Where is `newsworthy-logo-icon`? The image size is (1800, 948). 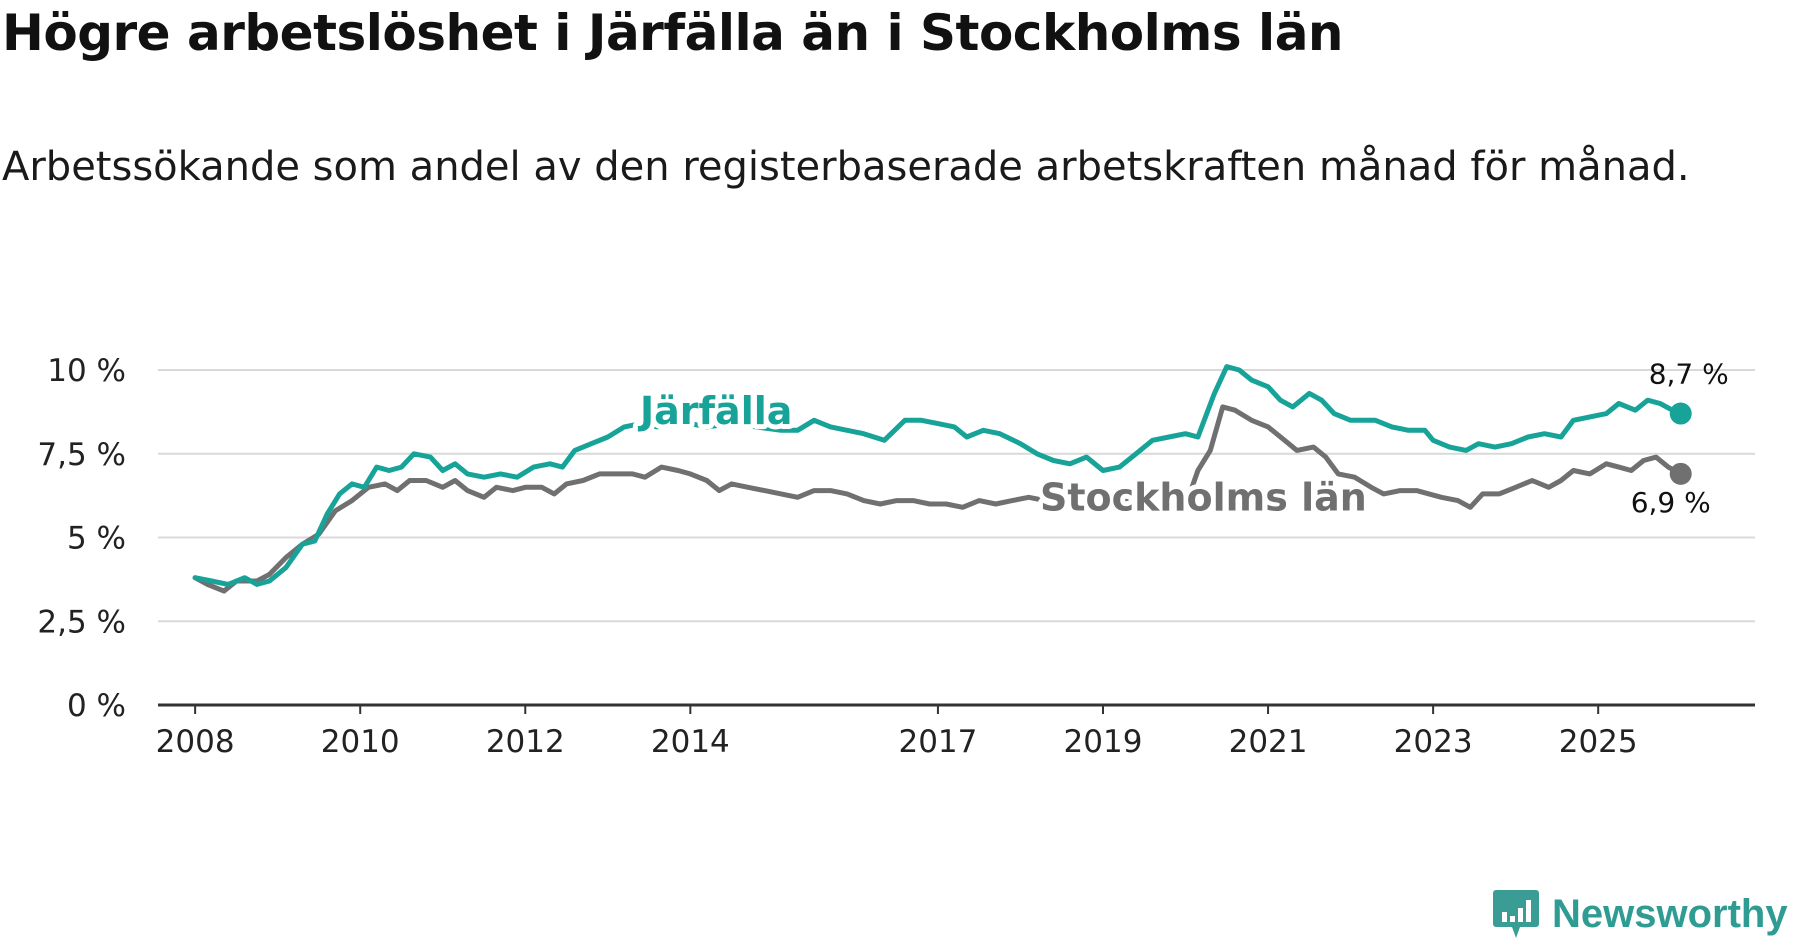
newsworthy-logo-icon is located at coordinates (1516, 914).